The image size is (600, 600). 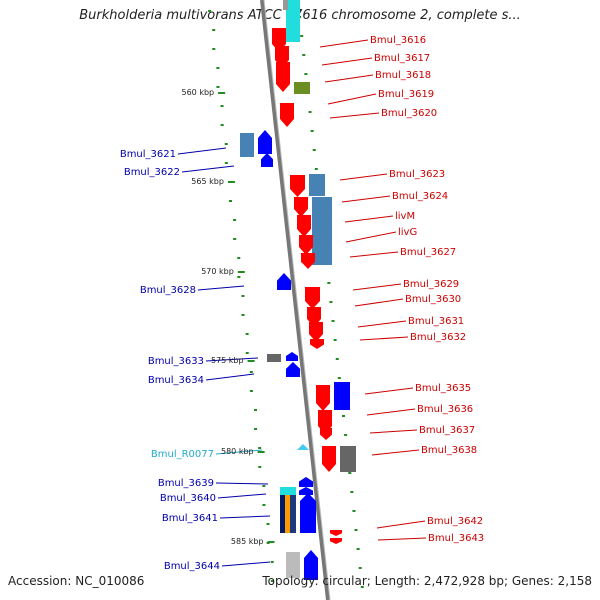 I want to click on gene-label: Bmul_3616, so click(x=398, y=40).